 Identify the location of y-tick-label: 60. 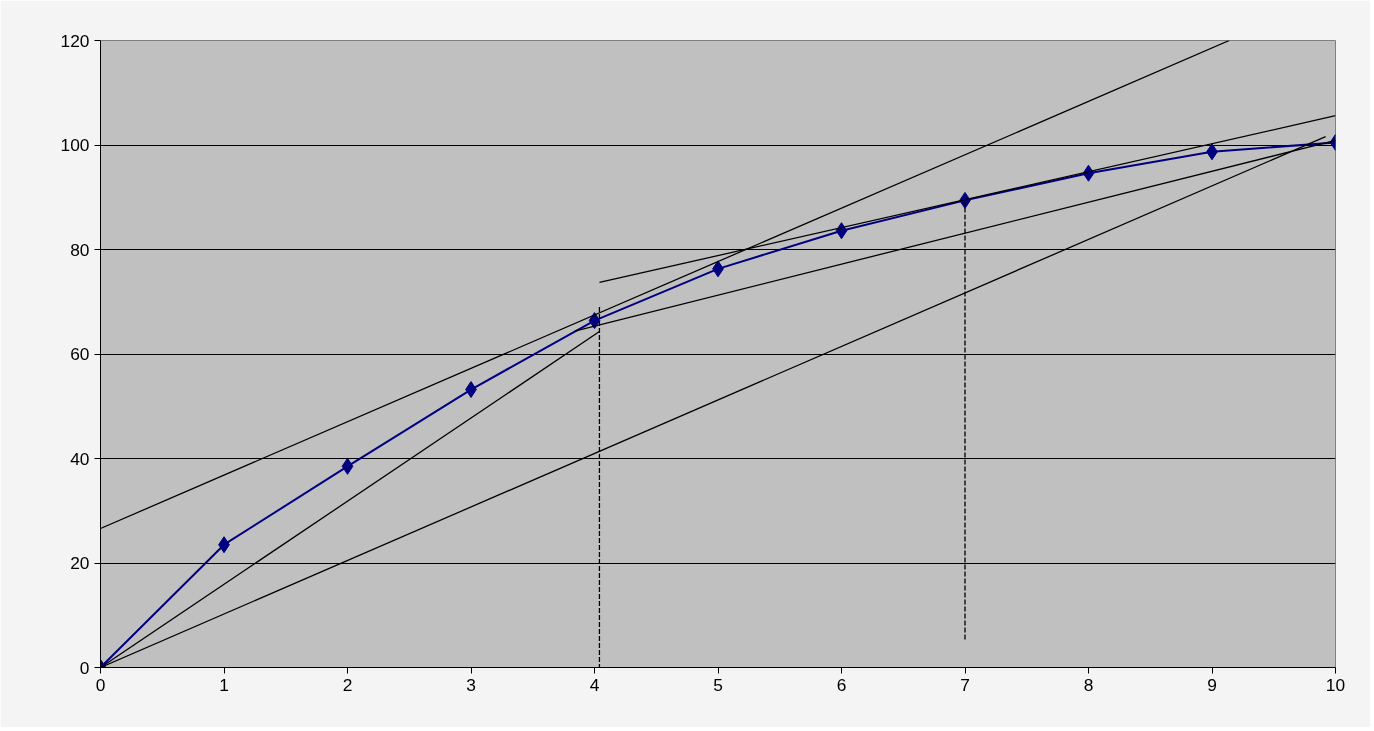
(80, 354).